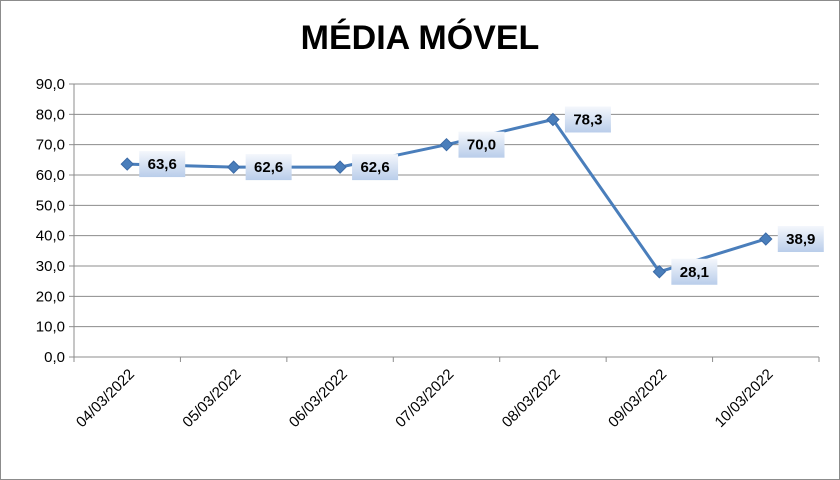 Image resolution: width=840 pixels, height=480 pixels. I want to click on x-tick-label: 07/03/2022, so click(424, 398).